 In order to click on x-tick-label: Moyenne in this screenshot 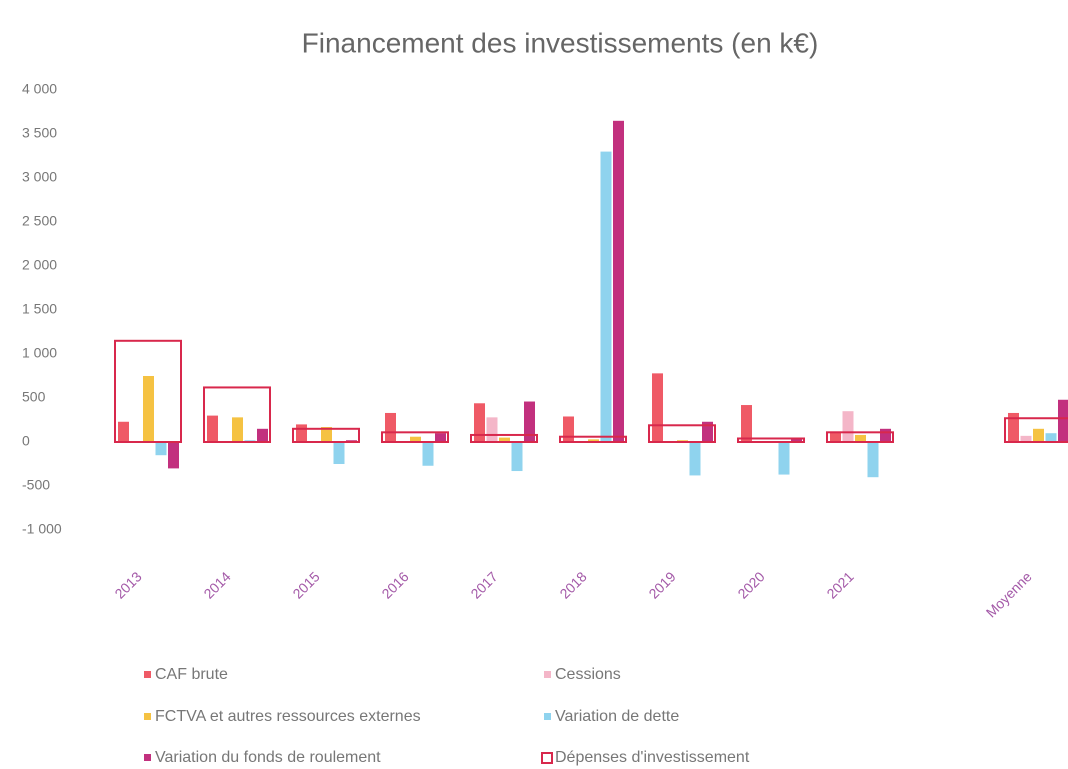, I will do `click(1009, 594)`.